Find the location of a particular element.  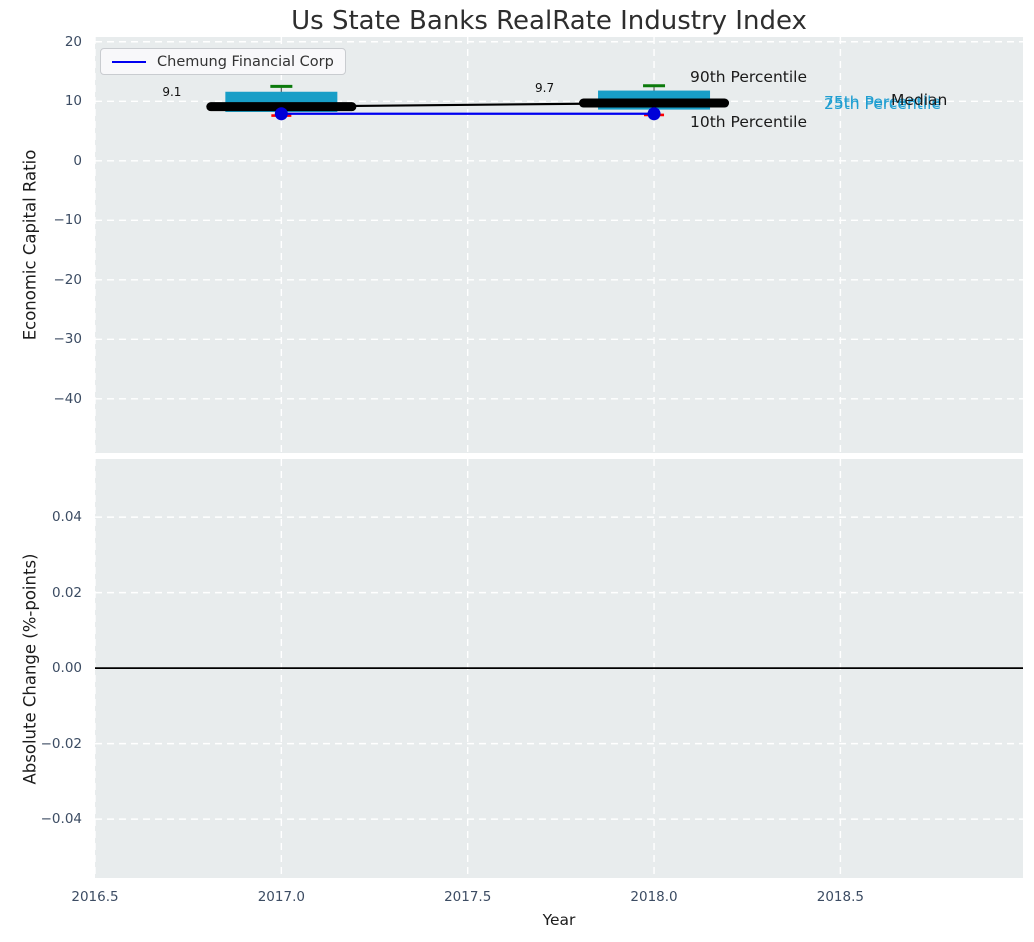

y-tick-label: 20 is located at coordinates (73, 41).